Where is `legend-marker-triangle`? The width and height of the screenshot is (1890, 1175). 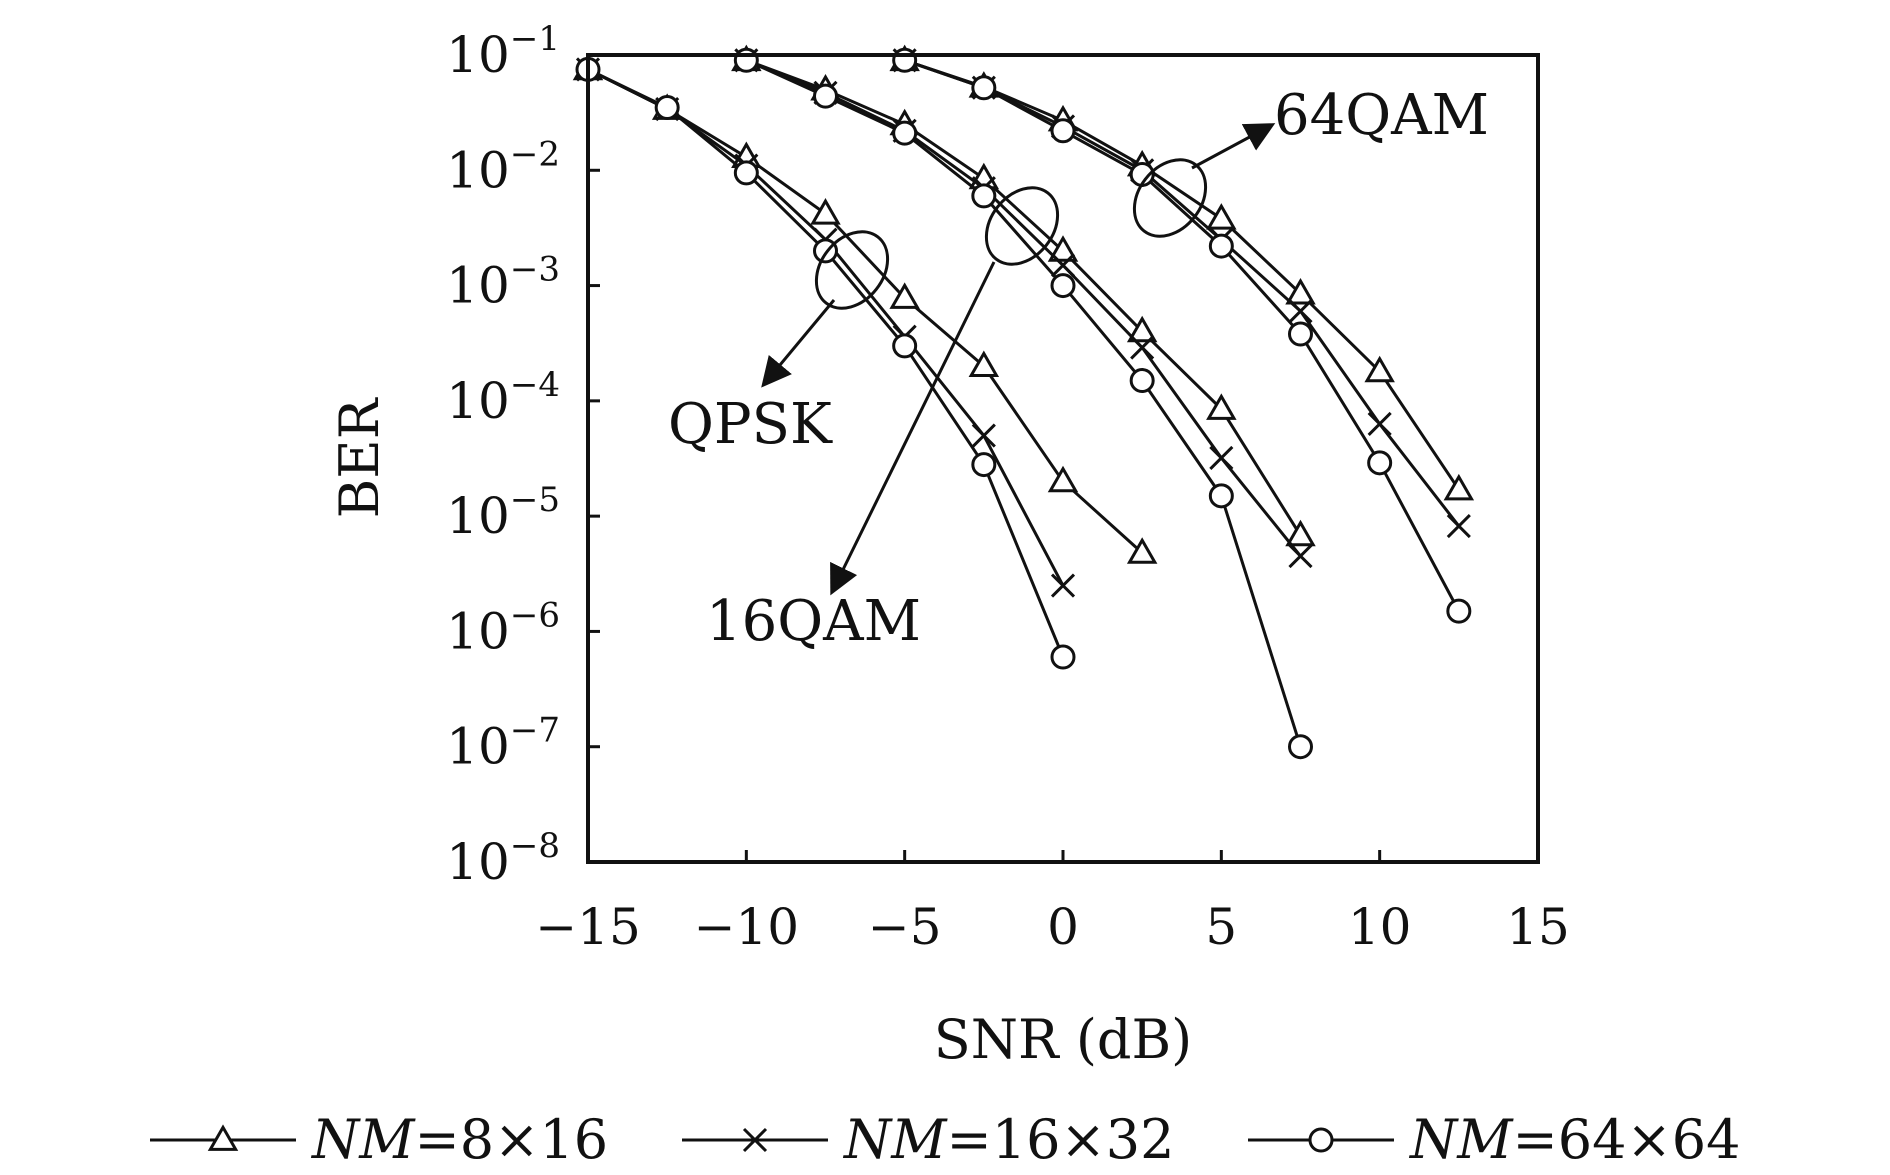
legend-marker-triangle is located at coordinates (223, 1137).